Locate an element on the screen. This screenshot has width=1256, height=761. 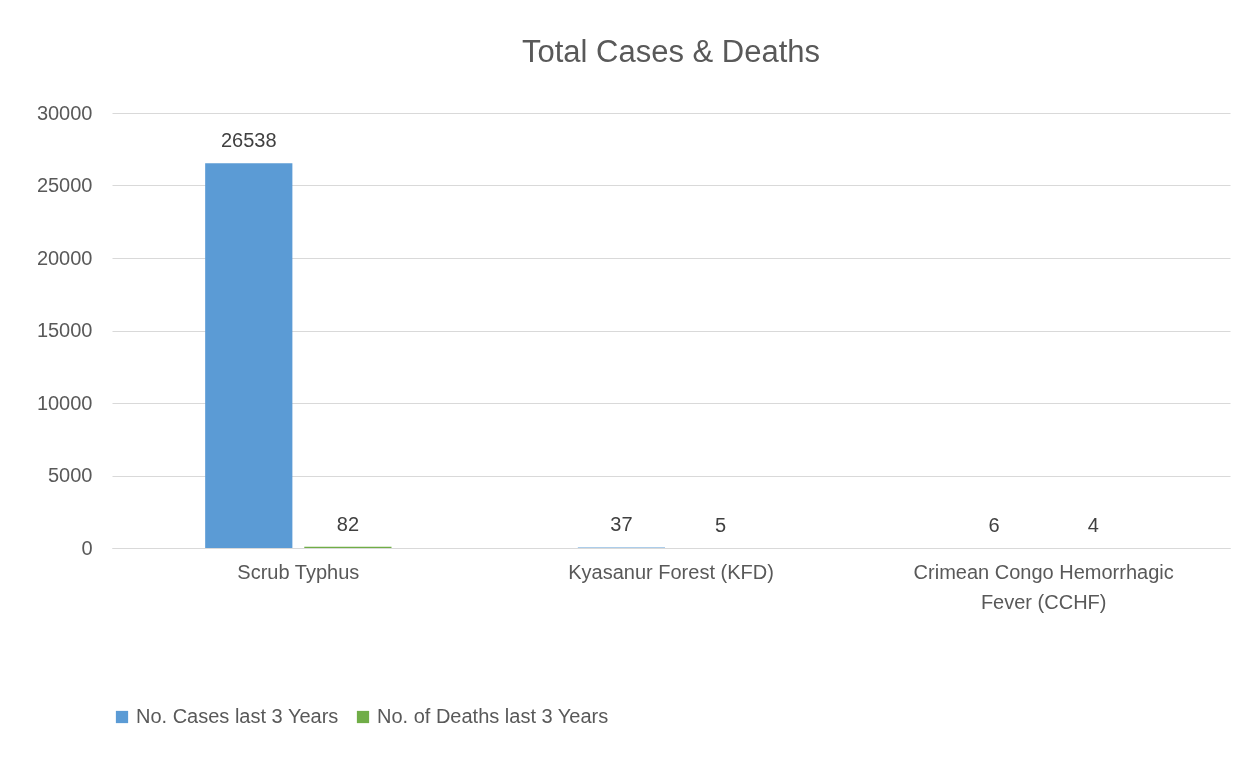
bar is located at coordinates (249, 355).